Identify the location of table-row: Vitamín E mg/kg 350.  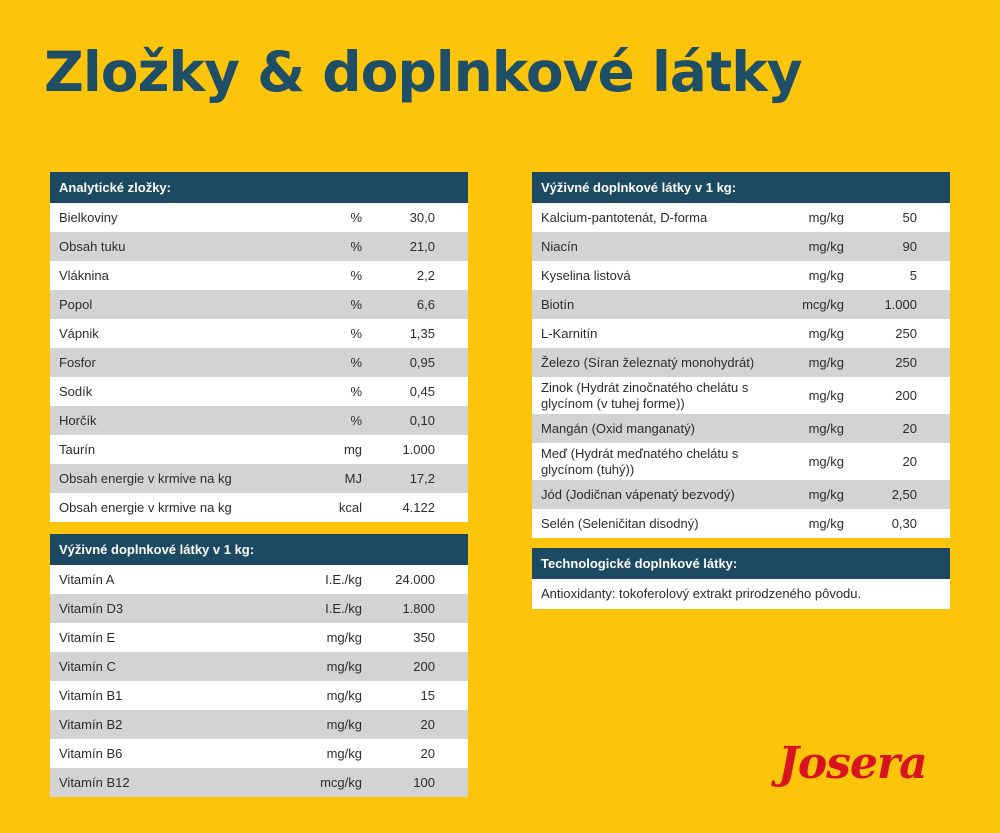
(259, 637).